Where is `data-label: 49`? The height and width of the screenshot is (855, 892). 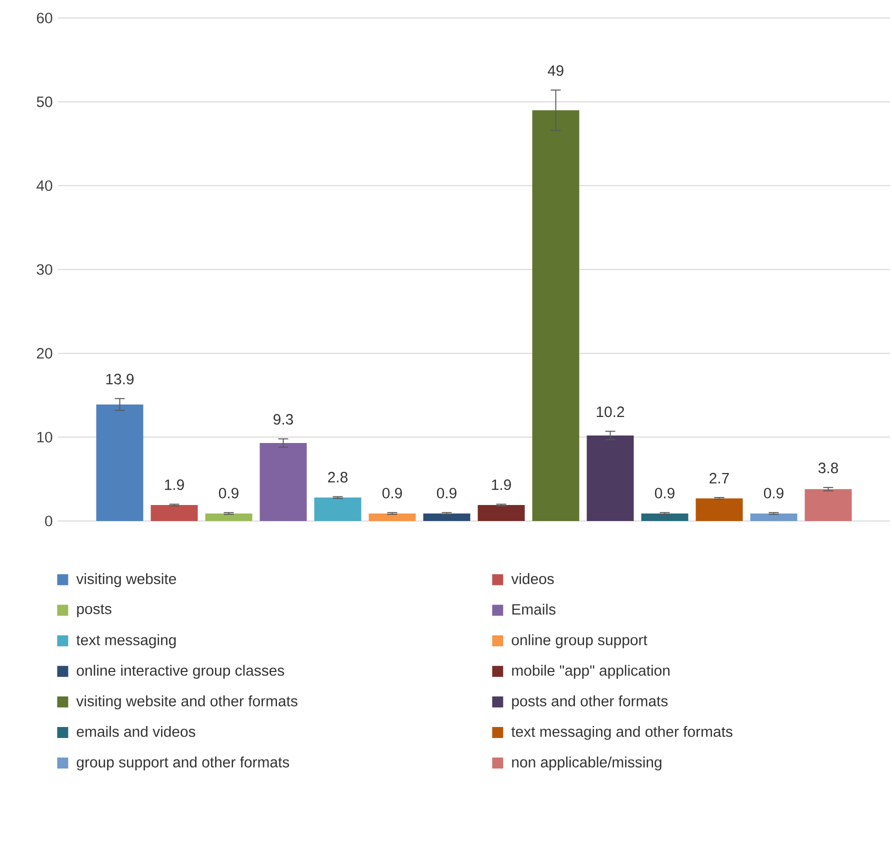 data-label: 49 is located at coordinates (556, 70).